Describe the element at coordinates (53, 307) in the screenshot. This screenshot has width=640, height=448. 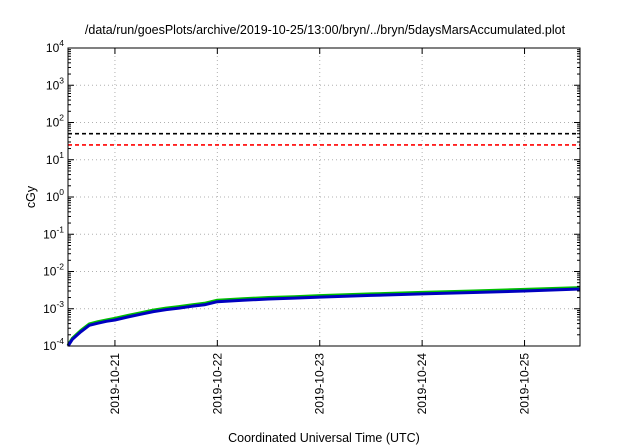
I see `y-tick-label: 10⁻³` at that location.